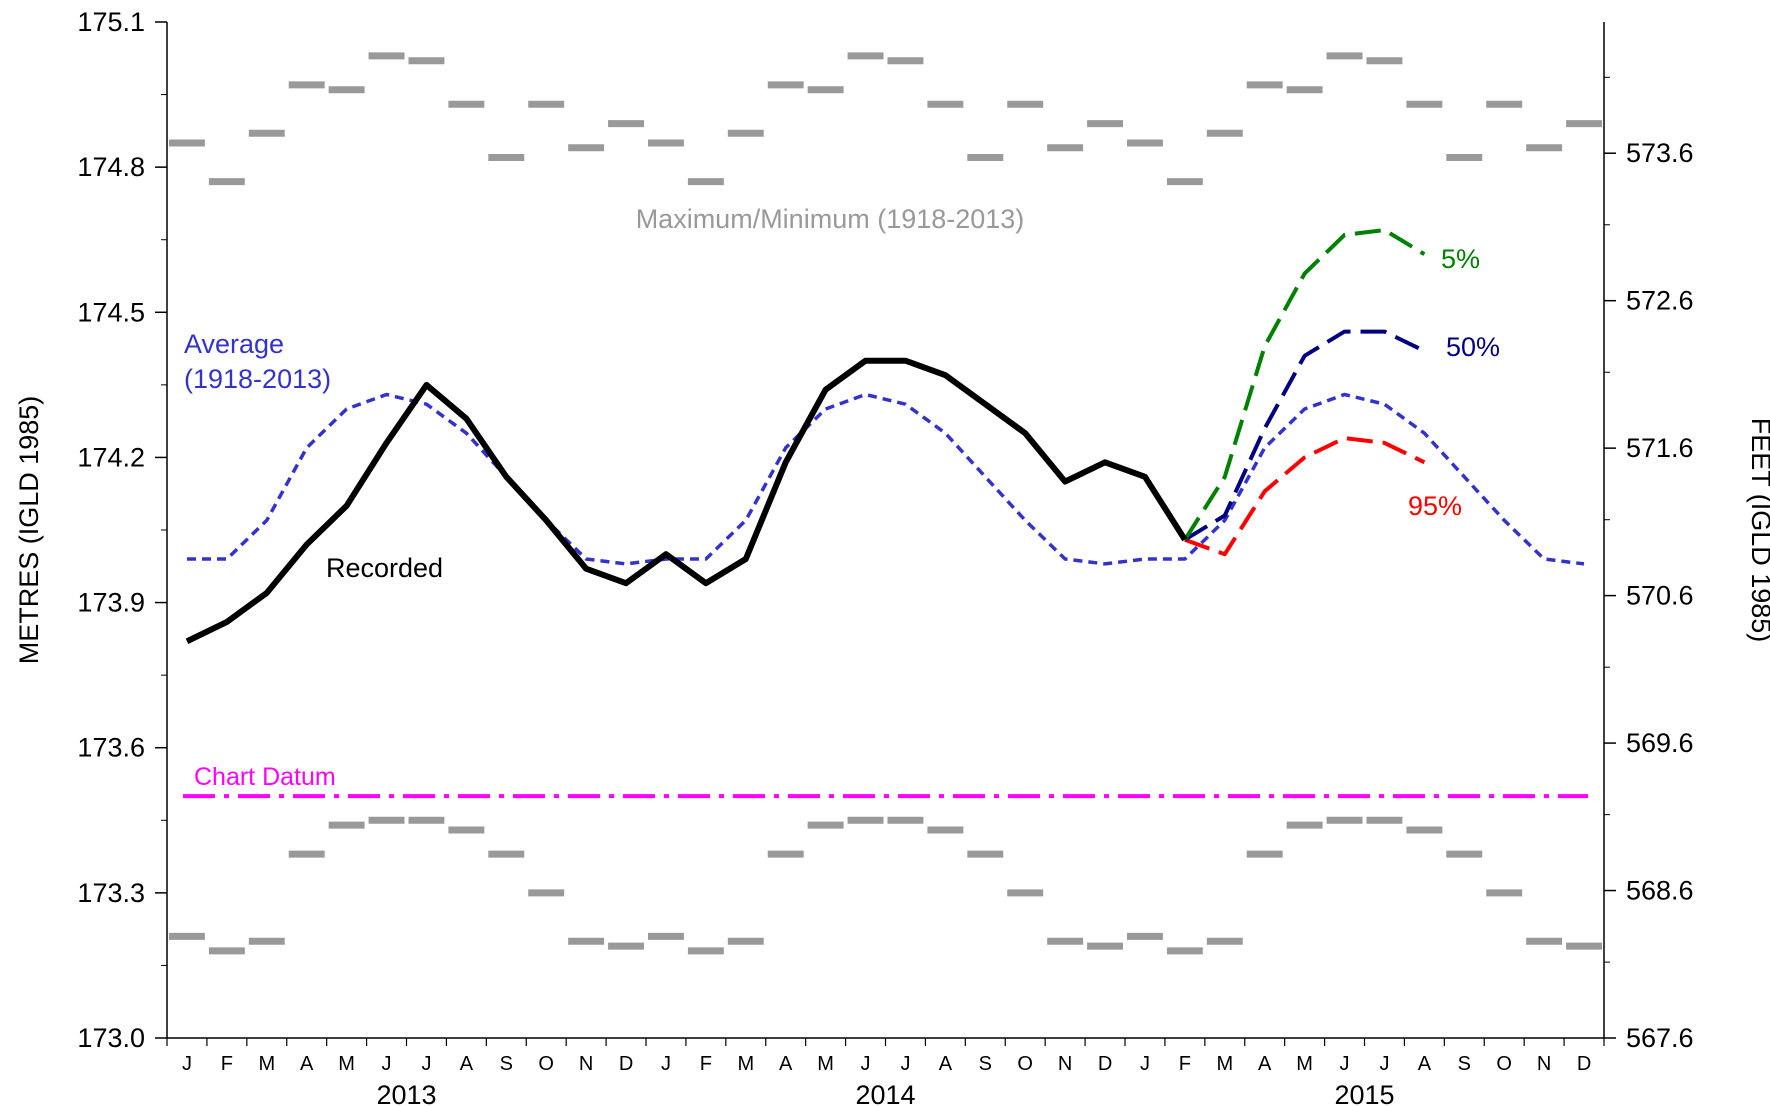 Image resolution: width=1770 pixels, height=1106 pixels. Describe the element at coordinates (1660, 891) in the screenshot. I see `y-tick-label-right: 568.6` at that location.